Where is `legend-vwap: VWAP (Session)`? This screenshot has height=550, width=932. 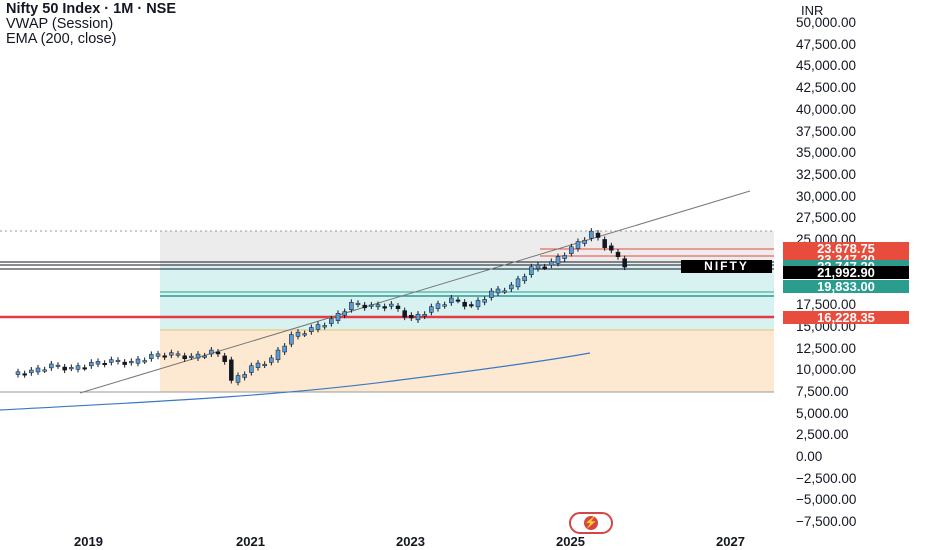 legend-vwap: VWAP (Session) is located at coordinates (60, 24).